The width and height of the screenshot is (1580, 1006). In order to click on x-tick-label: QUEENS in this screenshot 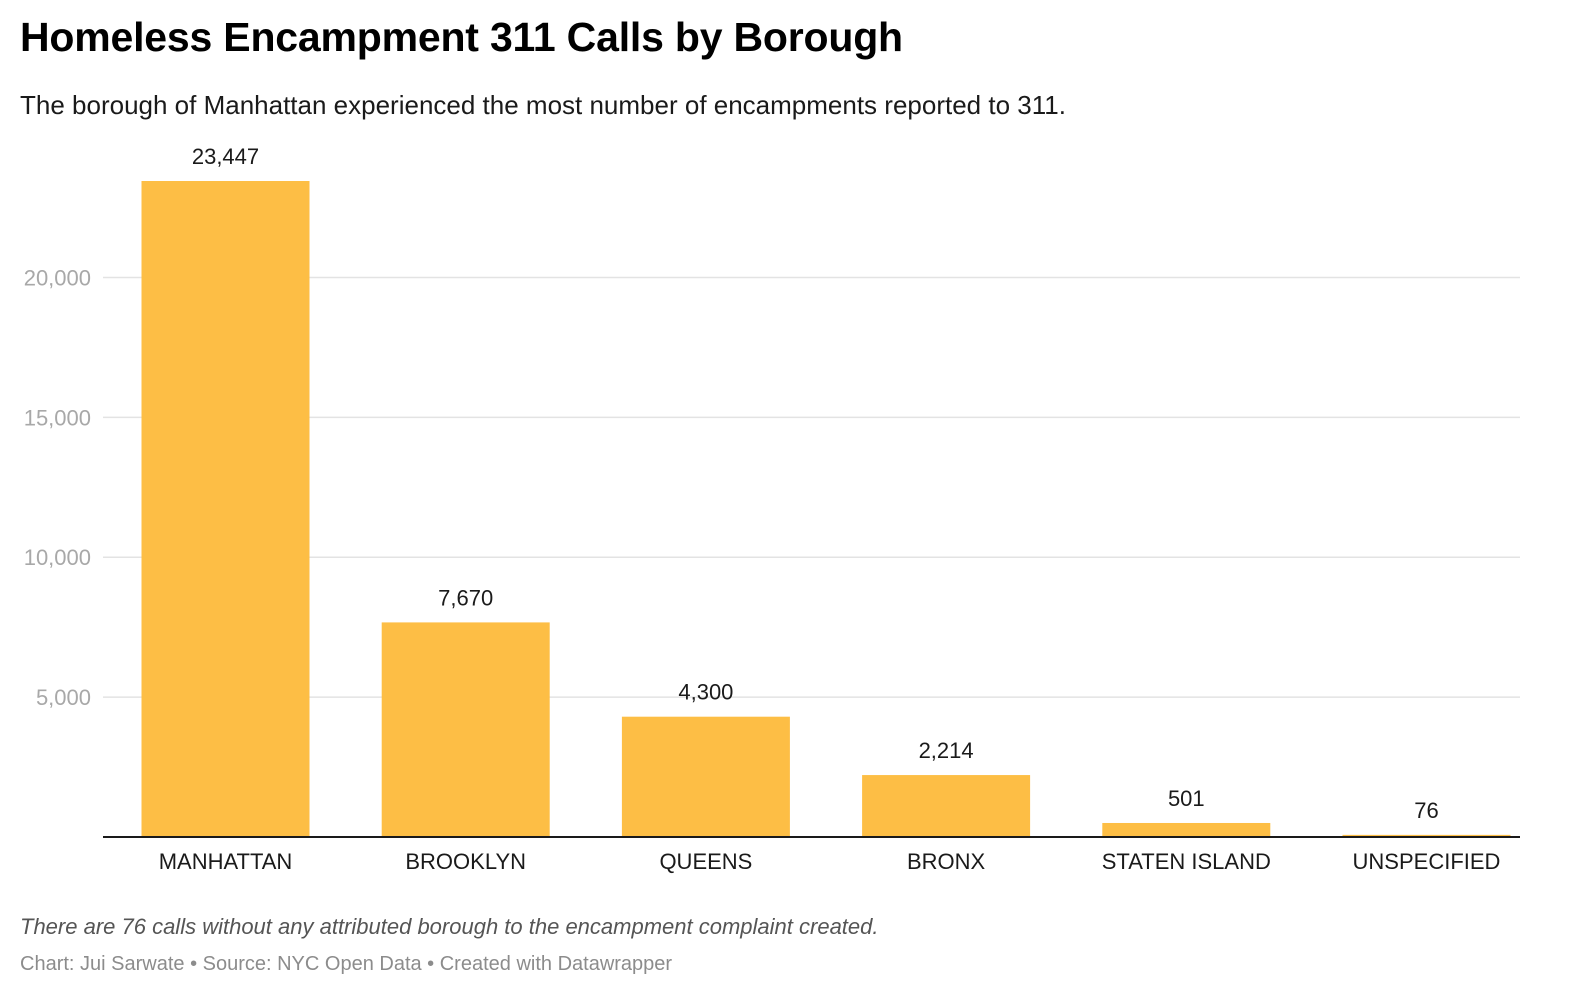, I will do `click(705, 861)`.